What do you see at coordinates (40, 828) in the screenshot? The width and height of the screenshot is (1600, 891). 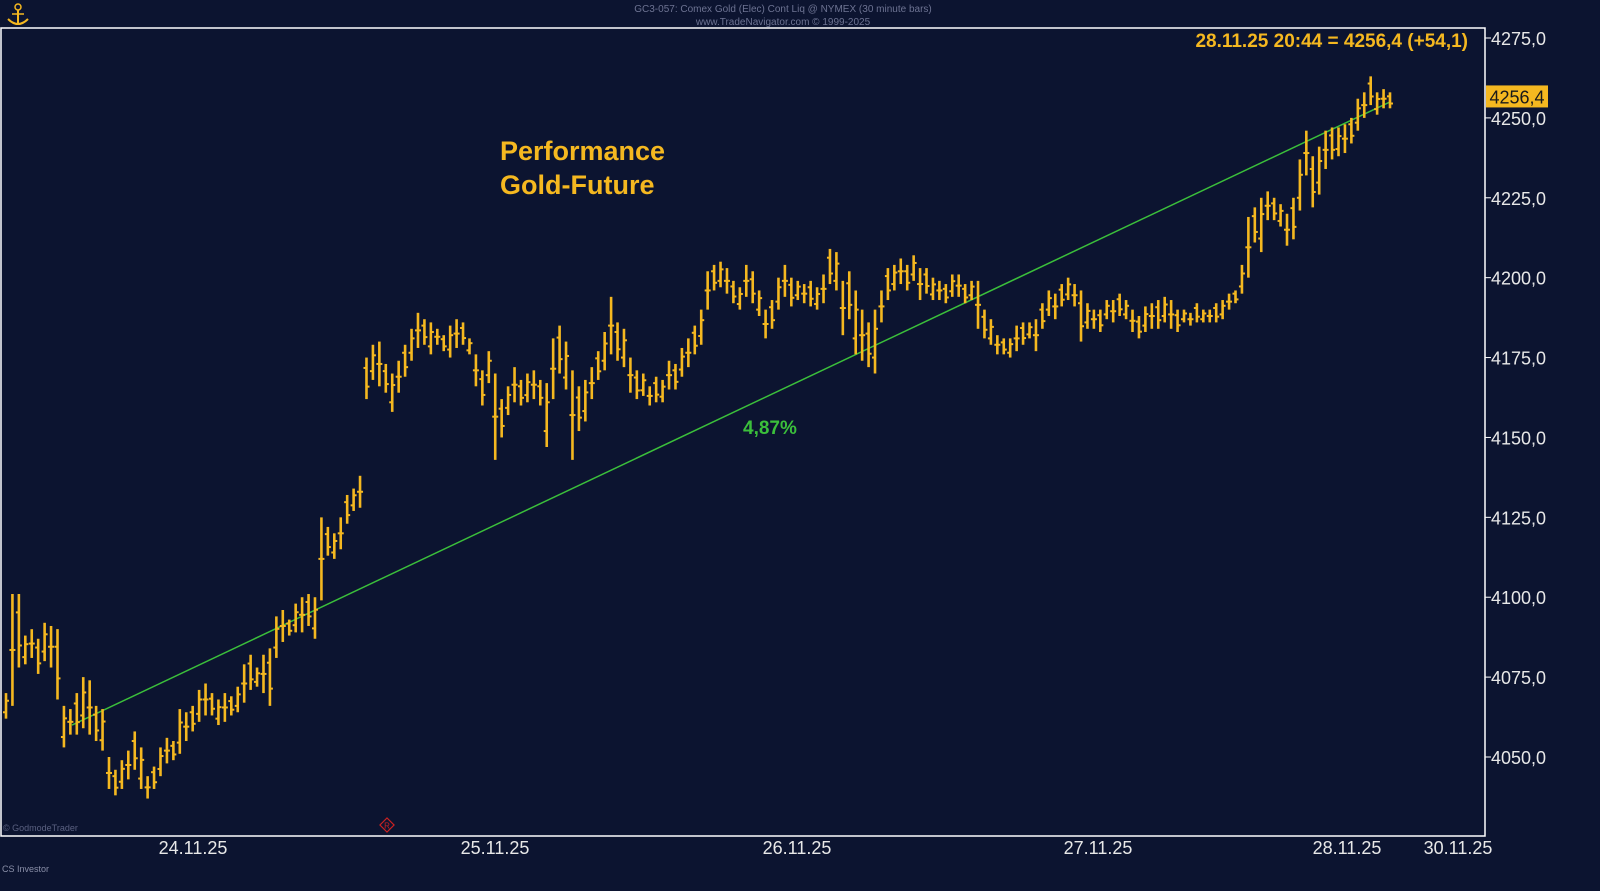 I see `watermark-left: © GodmodeTrader` at bounding box center [40, 828].